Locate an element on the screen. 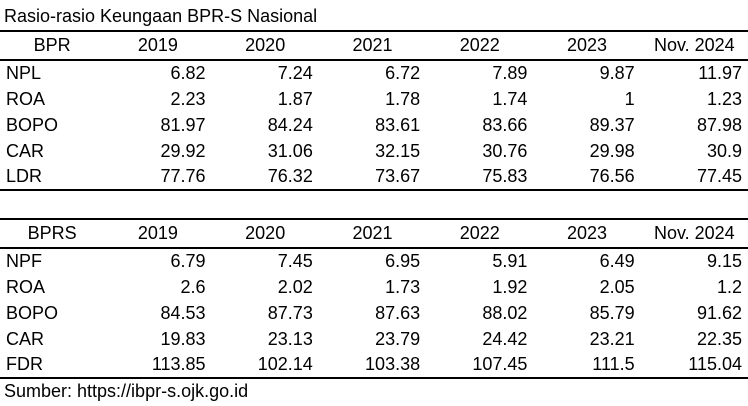 This screenshot has width=748, height=406. table-cell: 83.66 is located at coordinates (505, 124).